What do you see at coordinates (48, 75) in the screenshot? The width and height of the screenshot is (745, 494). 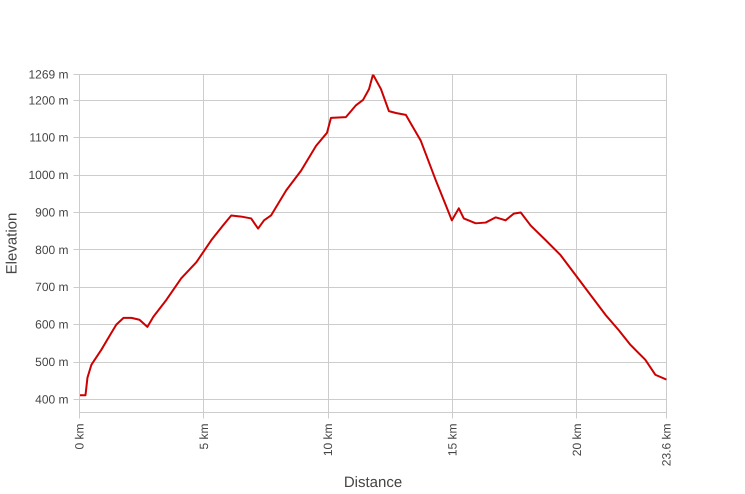 I see `y-tick-label: 1269 m` at bounding box center [48, 75].